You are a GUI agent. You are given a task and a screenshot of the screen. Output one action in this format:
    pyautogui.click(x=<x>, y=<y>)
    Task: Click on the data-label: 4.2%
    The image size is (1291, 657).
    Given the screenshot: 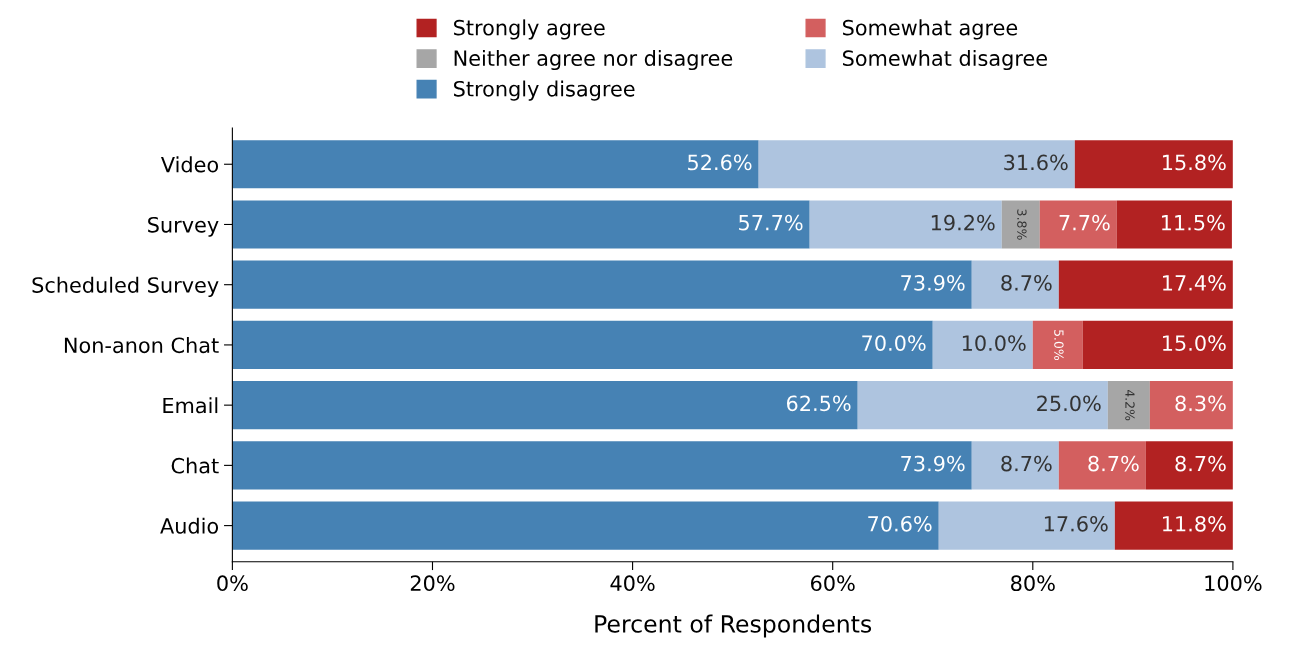 What is the action you would take?
    pyautogui.click(x=1130, y=405)
    